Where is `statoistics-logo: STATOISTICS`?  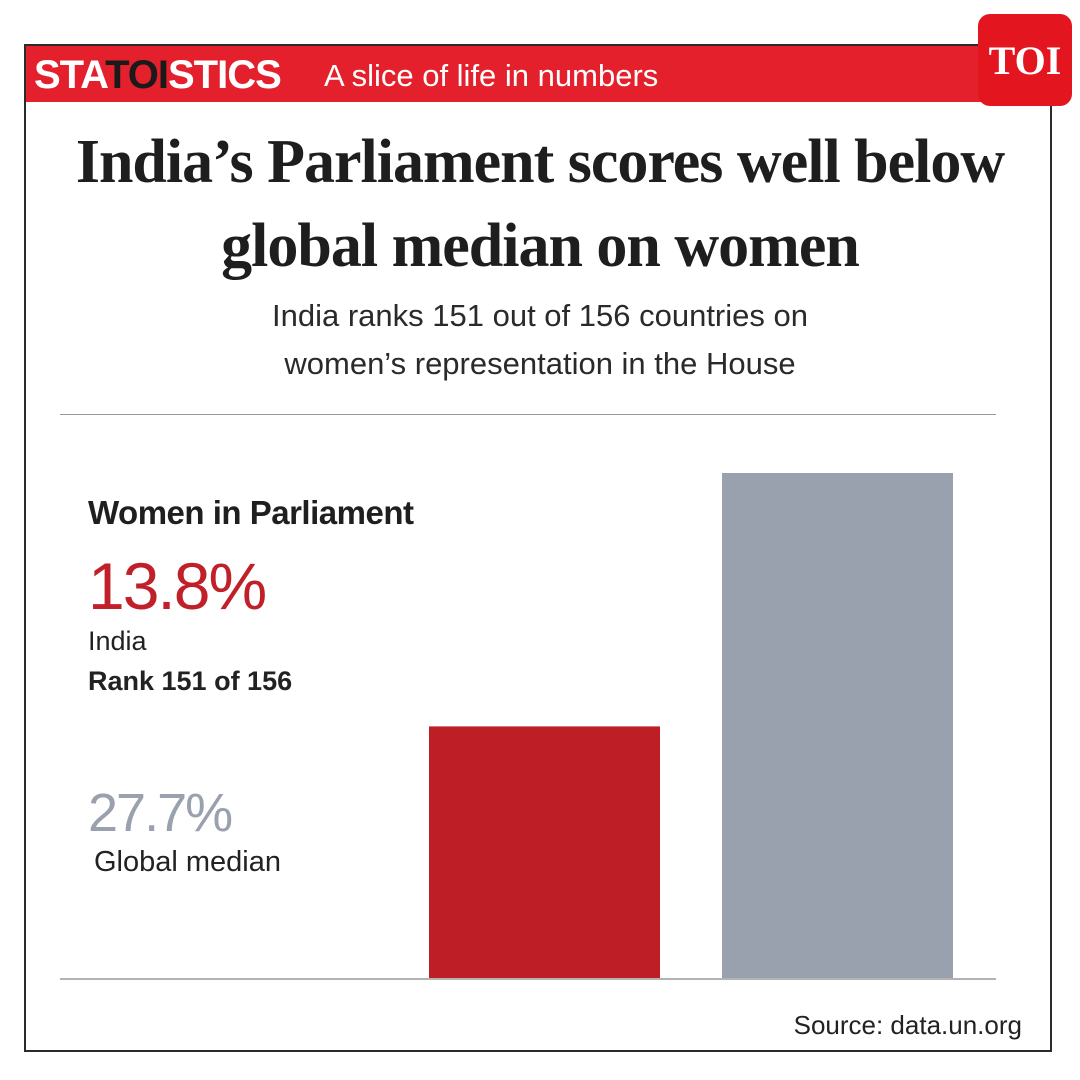
statoistics-logo: STATOISTICS is located at coordinates (158, 75).